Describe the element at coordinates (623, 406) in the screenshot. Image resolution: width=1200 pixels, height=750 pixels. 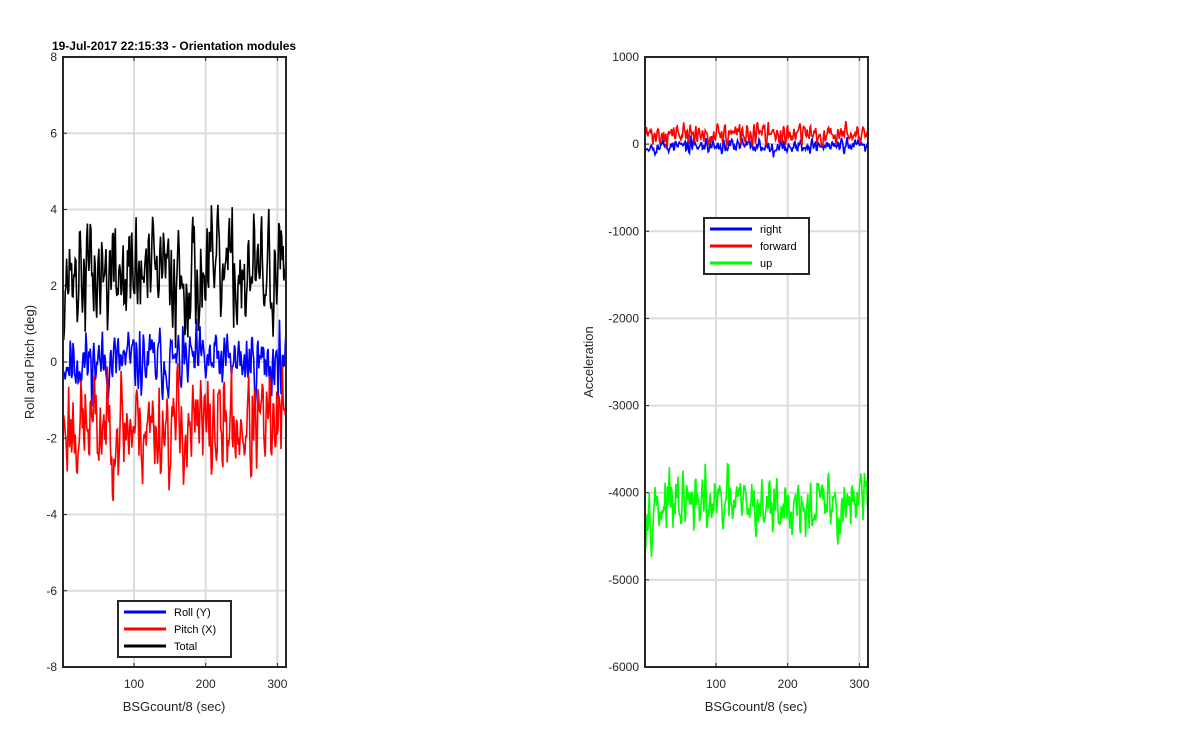
I see `y-tick-label: -3000` at that location.